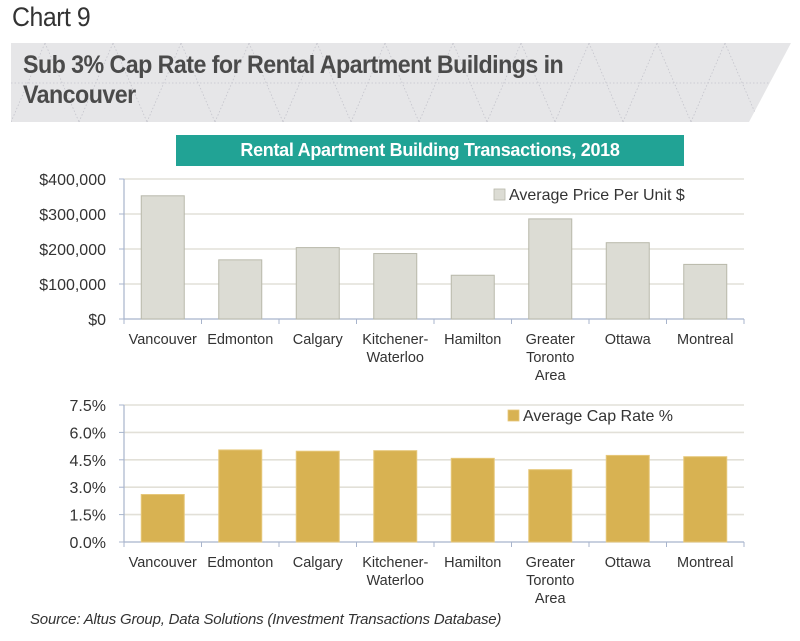  Describe the element at coordinates (88, 433) in the screenshot. I see `y-tick-label: 6.0%` at that location.